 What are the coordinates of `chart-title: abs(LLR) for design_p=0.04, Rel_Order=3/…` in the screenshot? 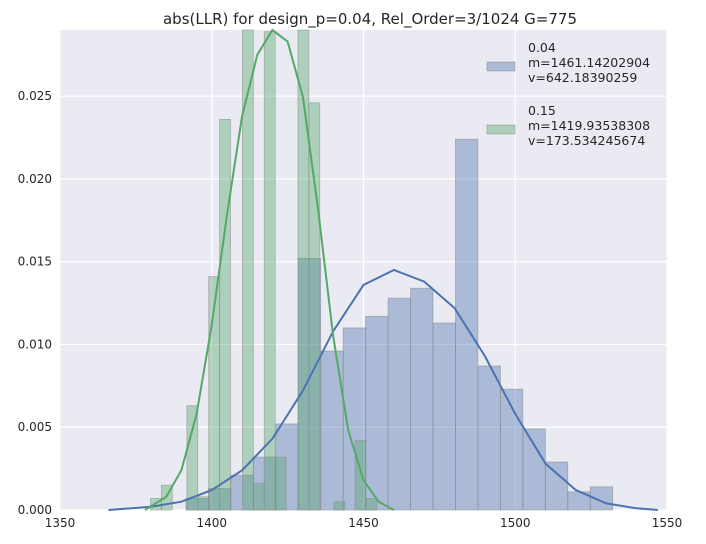 It's located at (370, 19).